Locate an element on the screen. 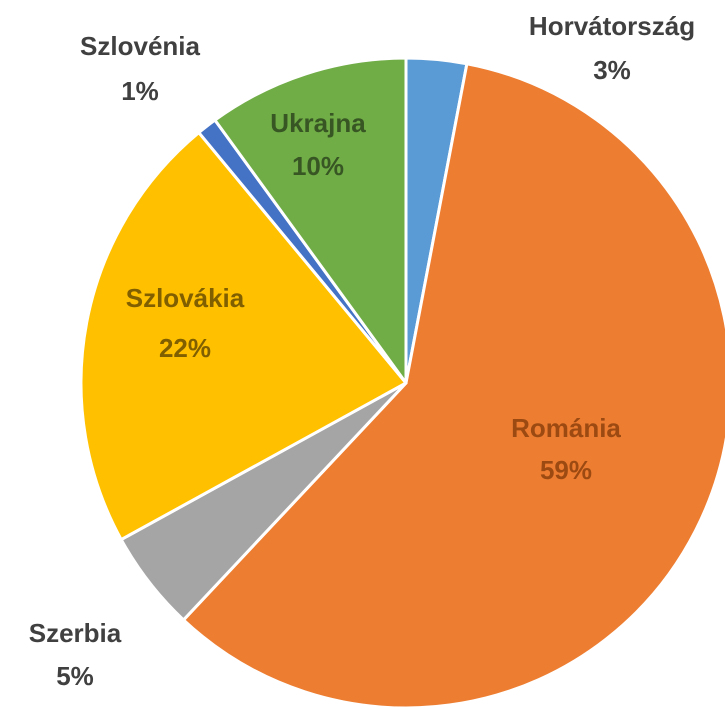 This screenshot has width=725, height=710. slice-label: Horvátország is located at coordinates (612, 26).